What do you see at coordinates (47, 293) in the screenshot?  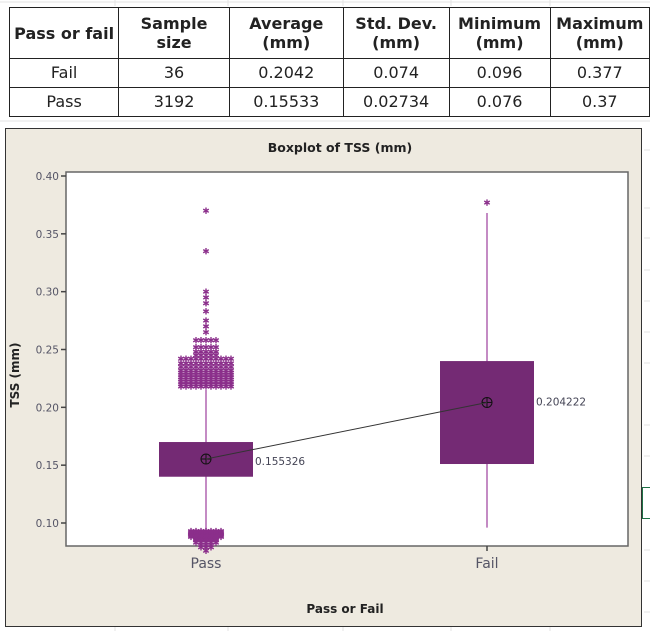 I see `y-tick-label: 0.30` at bounding box center [47, 293].